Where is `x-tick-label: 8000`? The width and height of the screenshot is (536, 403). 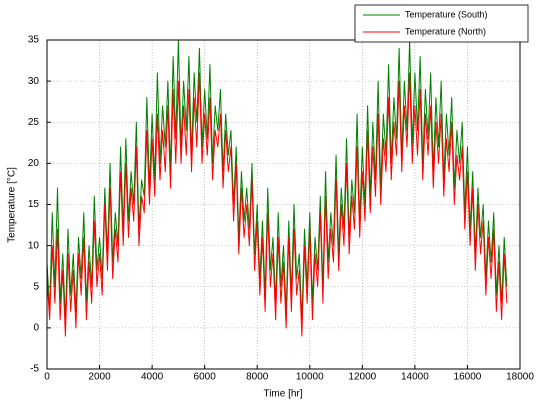 x-tick-label: 8000 is located at coordinates (257, 377).